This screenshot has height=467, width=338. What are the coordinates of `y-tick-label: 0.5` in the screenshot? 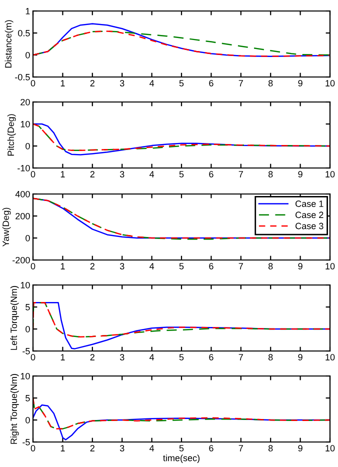 It's located at (24, 33).